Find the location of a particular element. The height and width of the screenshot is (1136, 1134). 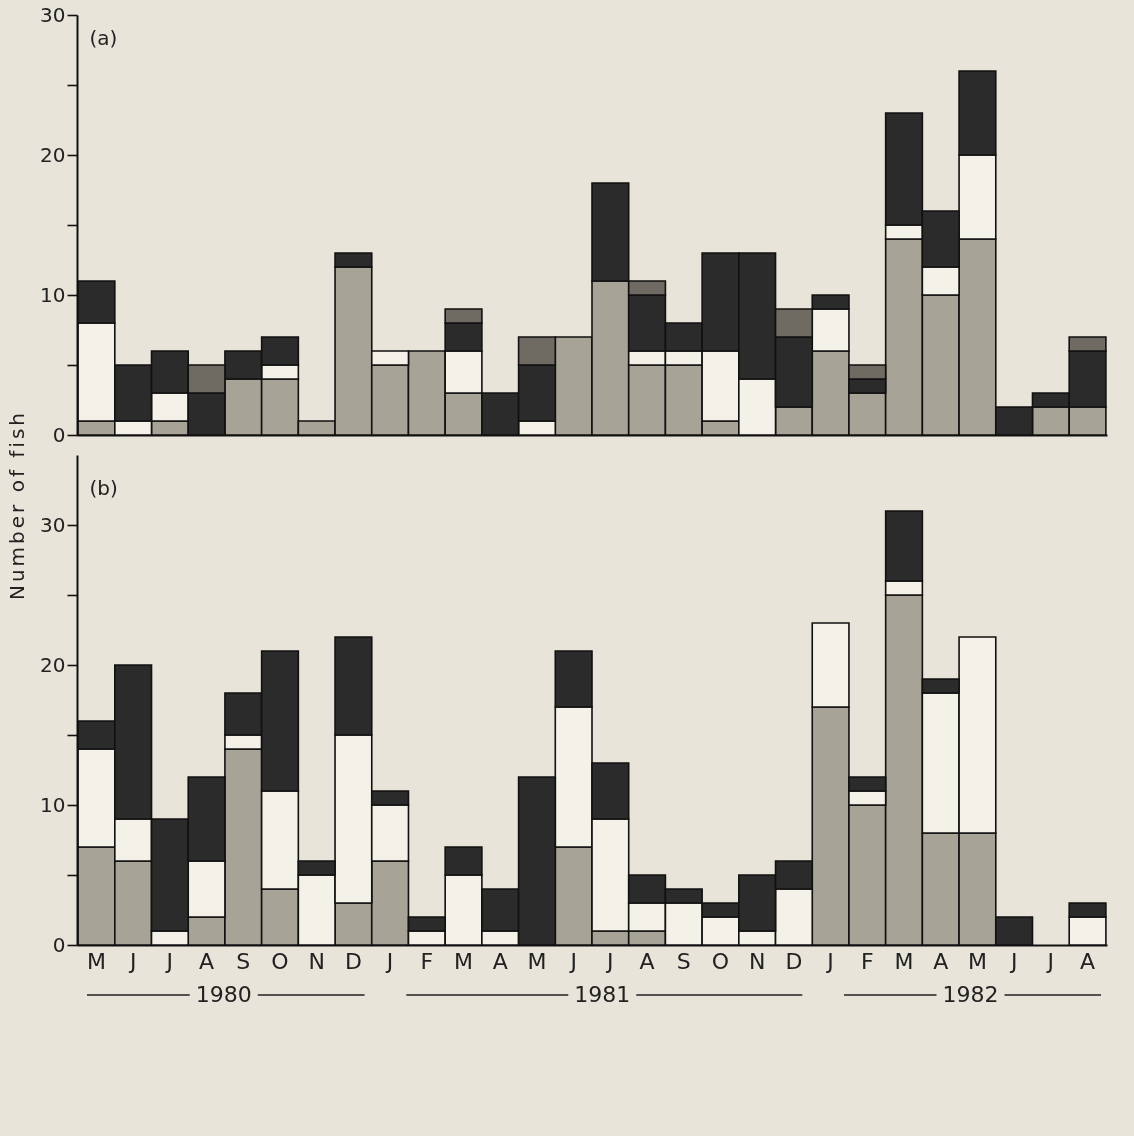

text: (a) is located at coordinates (103, 38).